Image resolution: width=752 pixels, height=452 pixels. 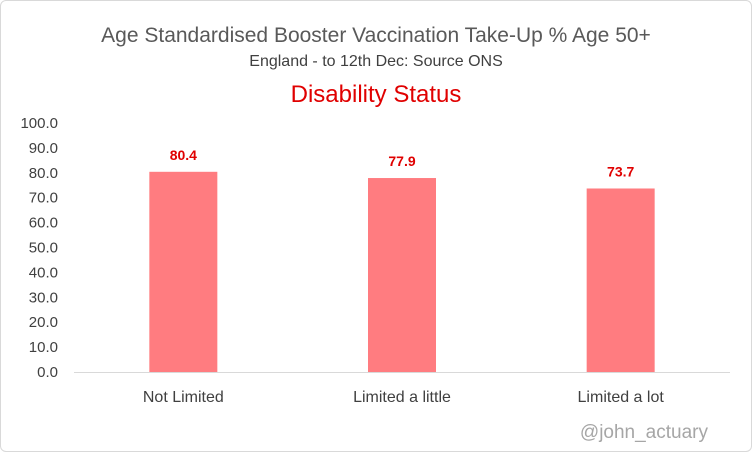 I want to click on x-axis: Not Limited Limited a little Limited a lot, so click(x=402, y=389).